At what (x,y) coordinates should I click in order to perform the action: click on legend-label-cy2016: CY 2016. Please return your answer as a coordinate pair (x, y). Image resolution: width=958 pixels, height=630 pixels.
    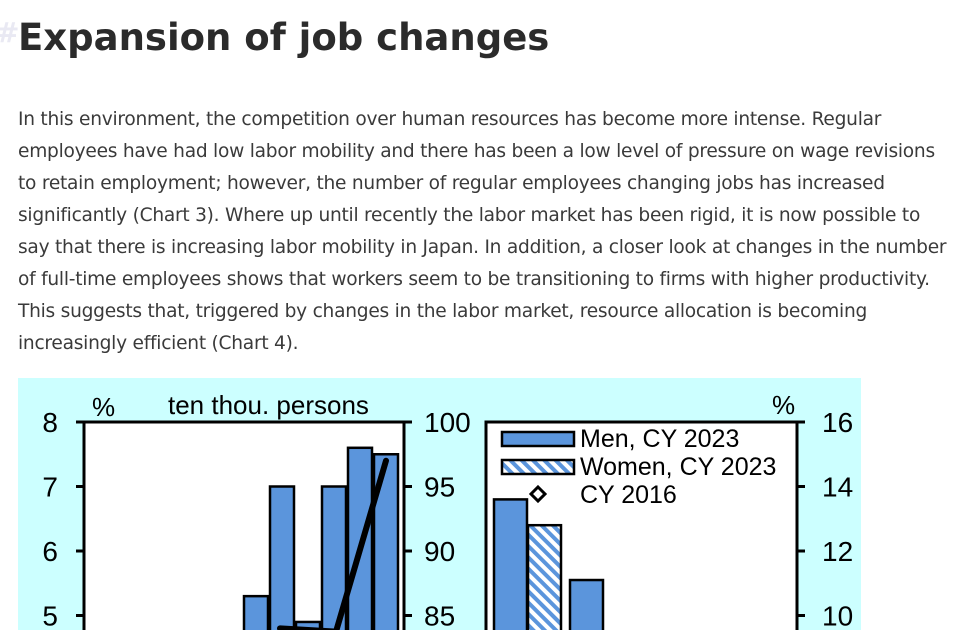
    Looking at the image, I should click on (628, 495).